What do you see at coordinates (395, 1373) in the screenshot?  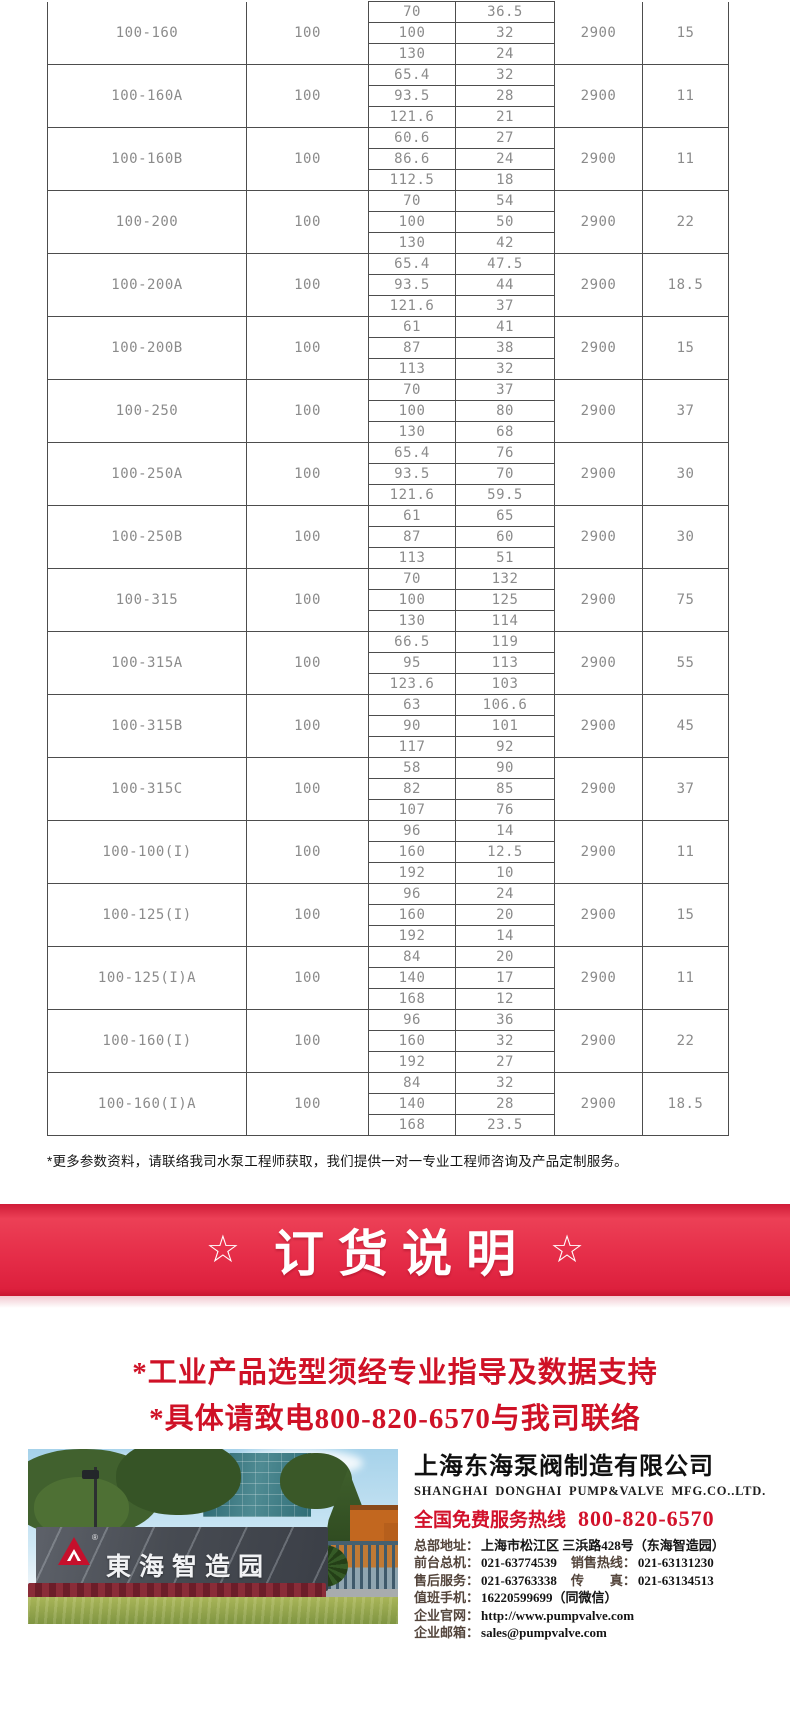 I see `slogan-line: *工业产品选型须经专业指导及数据支持` at bounding box center [395, 1373].